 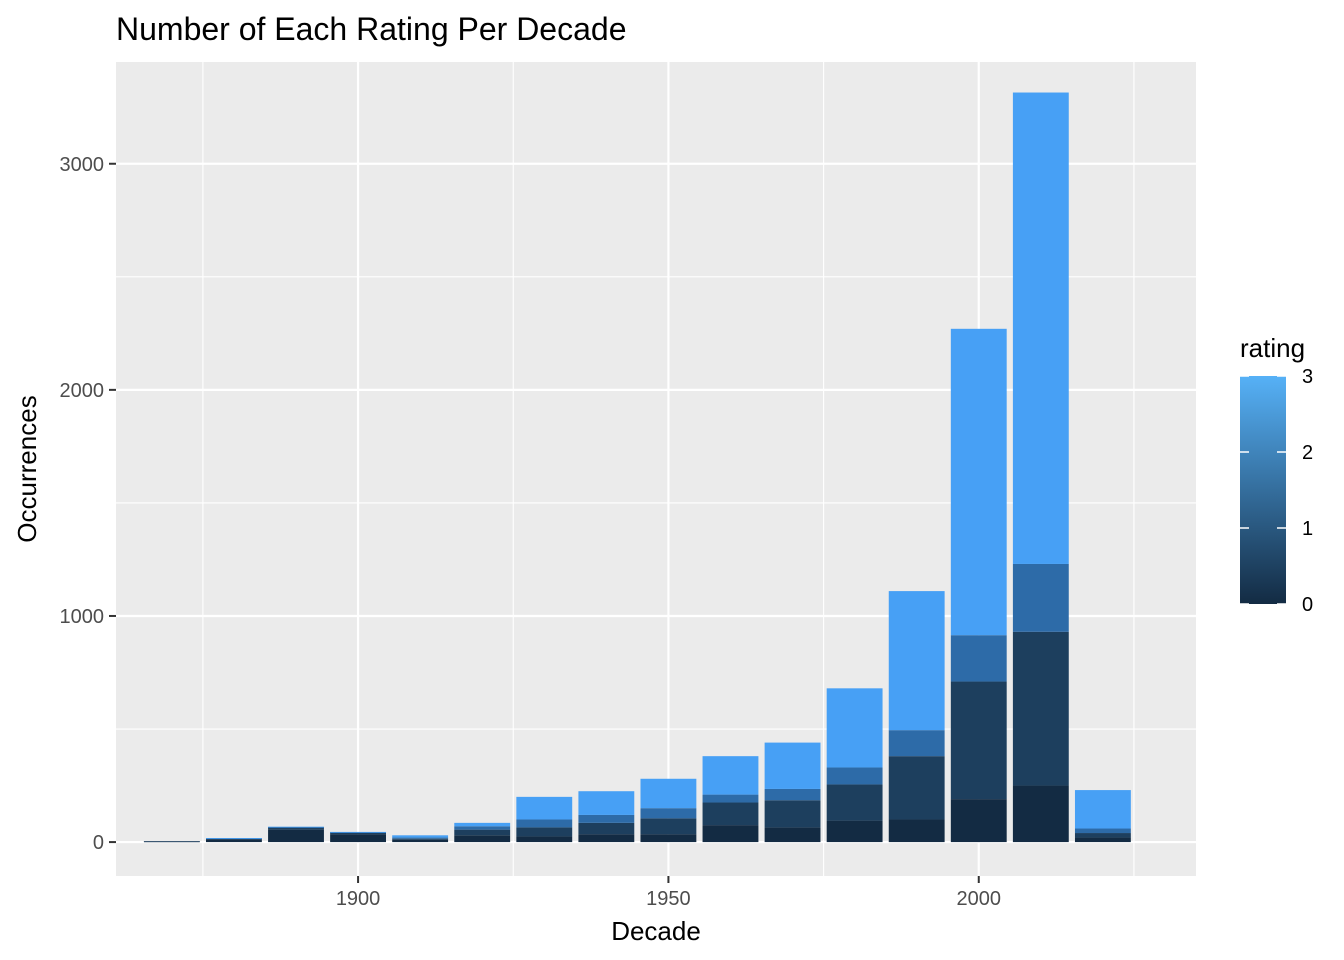 What do you see at coordinates (1307, 529) in the screenshot?
I see `legend-tick-label: 1` at bounding box center [1307, 529].